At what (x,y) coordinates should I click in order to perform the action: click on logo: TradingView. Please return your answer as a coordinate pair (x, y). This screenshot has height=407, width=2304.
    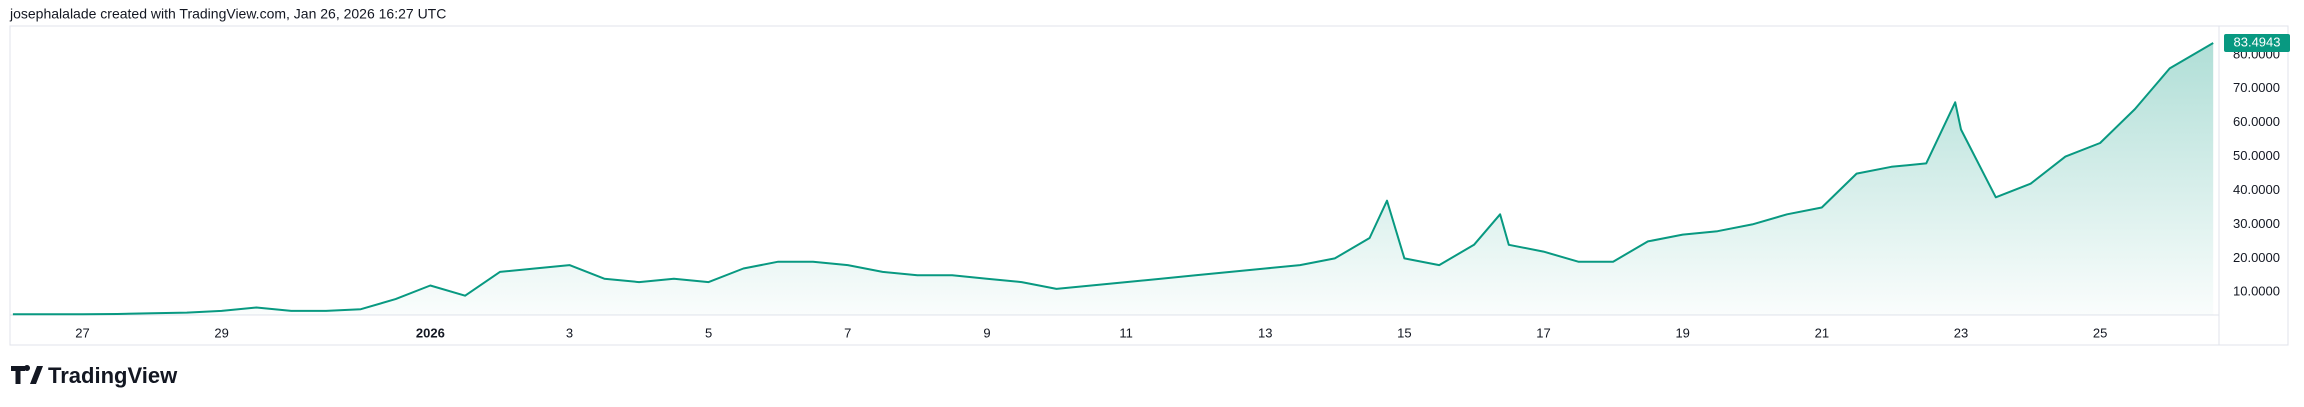
    Looking at the image, I should click on (94, 375).